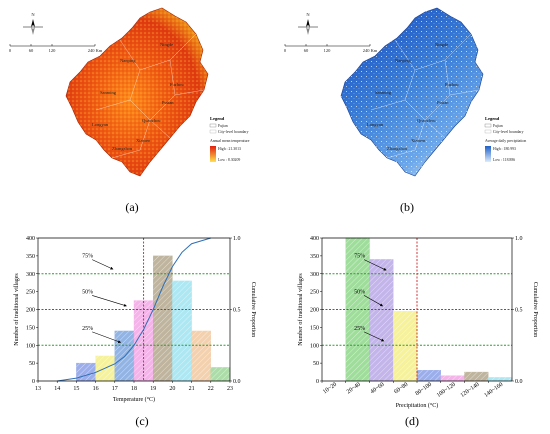  What do you see at coordinates (134, 399) in the screenshot?
I see `x-axis-label: Temperature (°C)` at bounding box center [134, 399].